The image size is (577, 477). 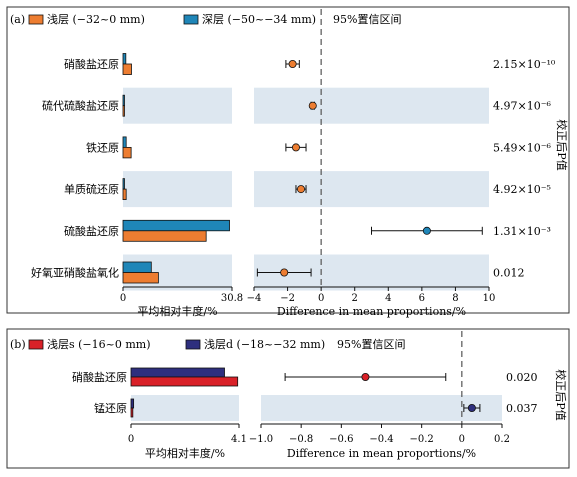 What do you see at coordinates (254, 298) in the screenshot?
I see `tick-label: −4` at bounding box center [254, 298].